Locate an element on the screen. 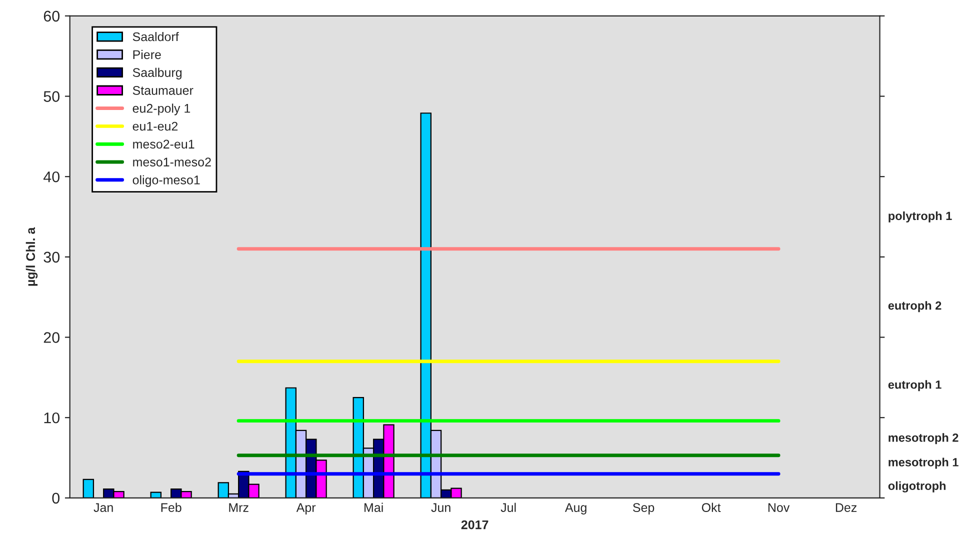 This screenshot has width=970, height=549. y-tick-label: 10 is located at coordinates (52, 418).